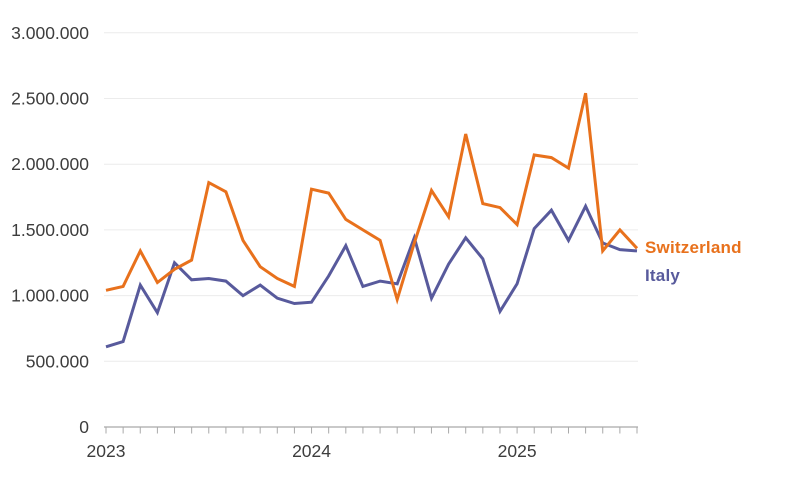 This screenshot has height=494, width=800. Describe the element at coordinates (50, 164) in the screenshot. I see `y-axis-tick-label: 2.000.000` at that location.